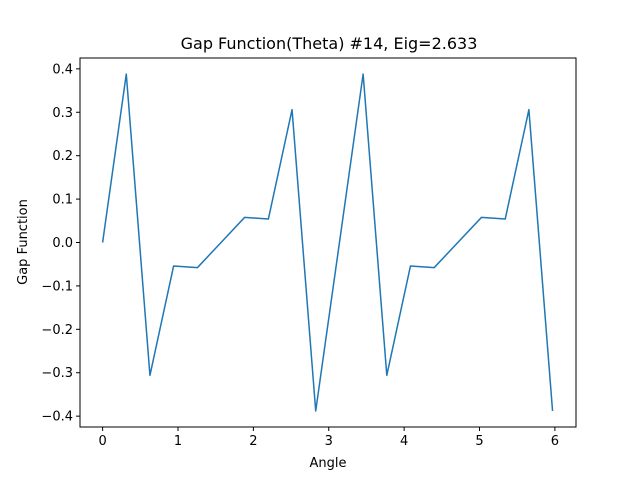  I want to click on x-tick-label: 6, so click(555, 441).